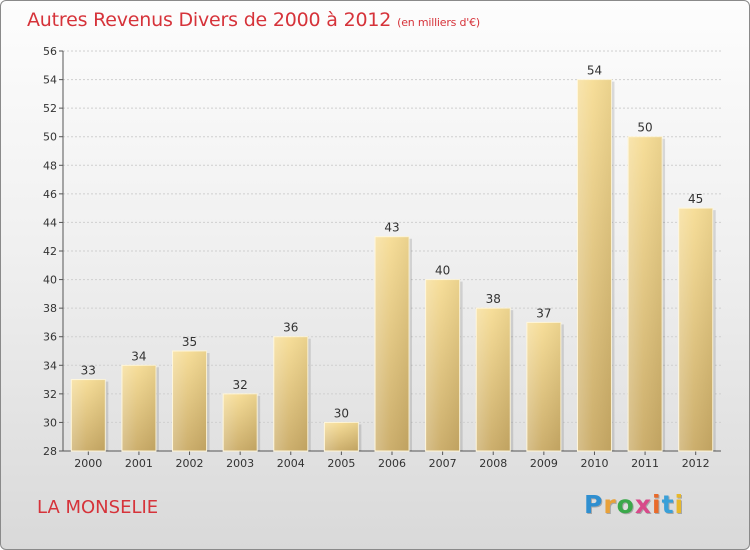  I want to click on data-label: 38, so click(493, 299).